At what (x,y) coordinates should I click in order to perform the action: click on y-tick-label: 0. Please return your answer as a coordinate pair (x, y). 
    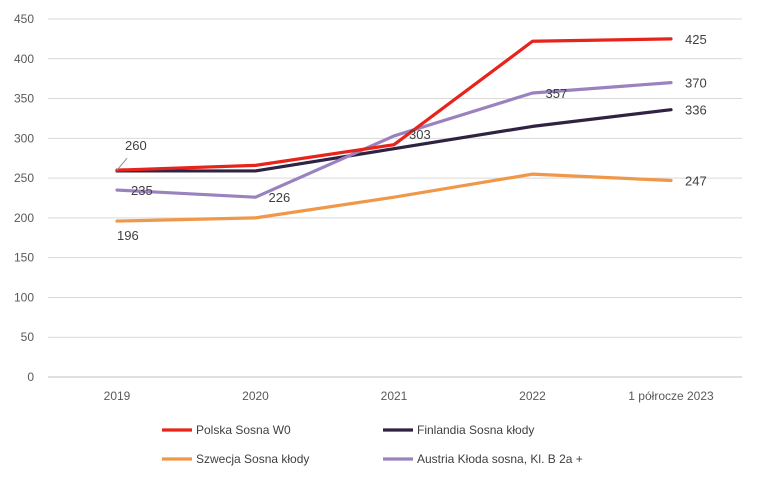
    Looking at the image, I should click on (30, 377).